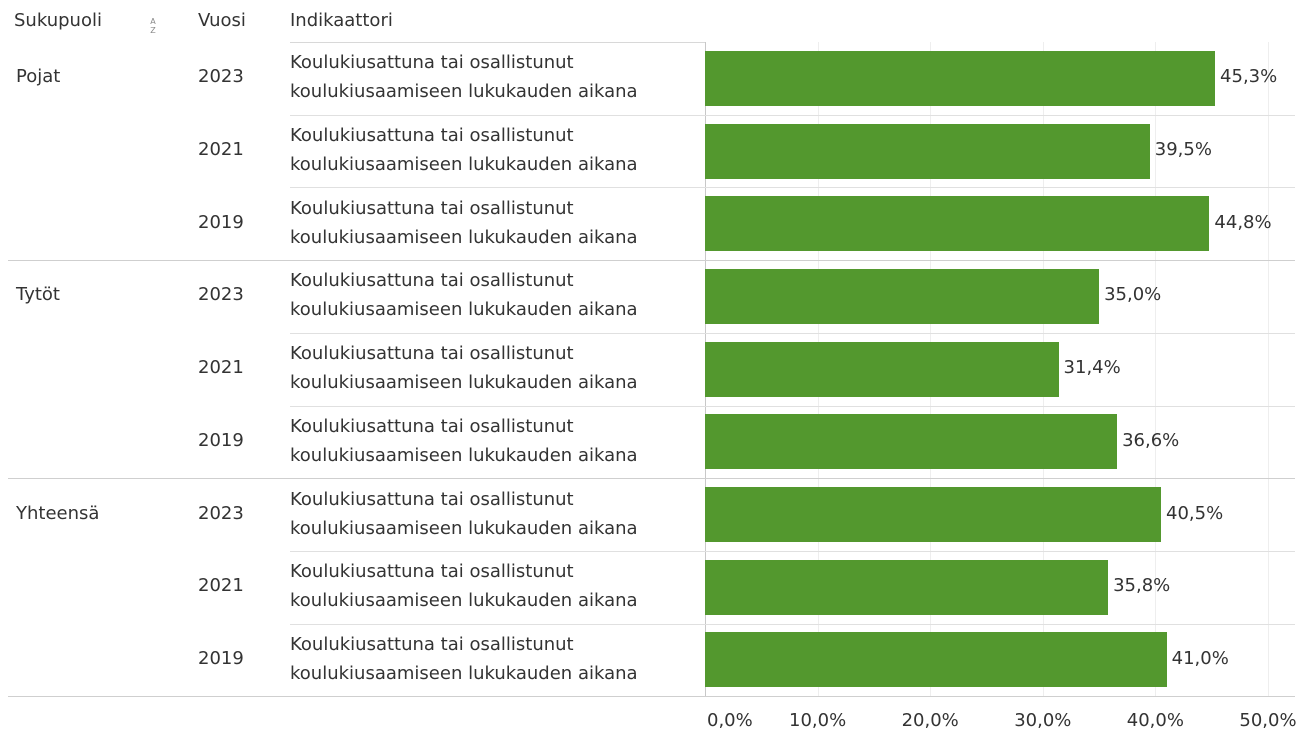 The height and width of the screenshot is (736, 1300). Describe the element at coordinates (58, 20) in the screenshot. I see `header: Sukupuoli` at that location.